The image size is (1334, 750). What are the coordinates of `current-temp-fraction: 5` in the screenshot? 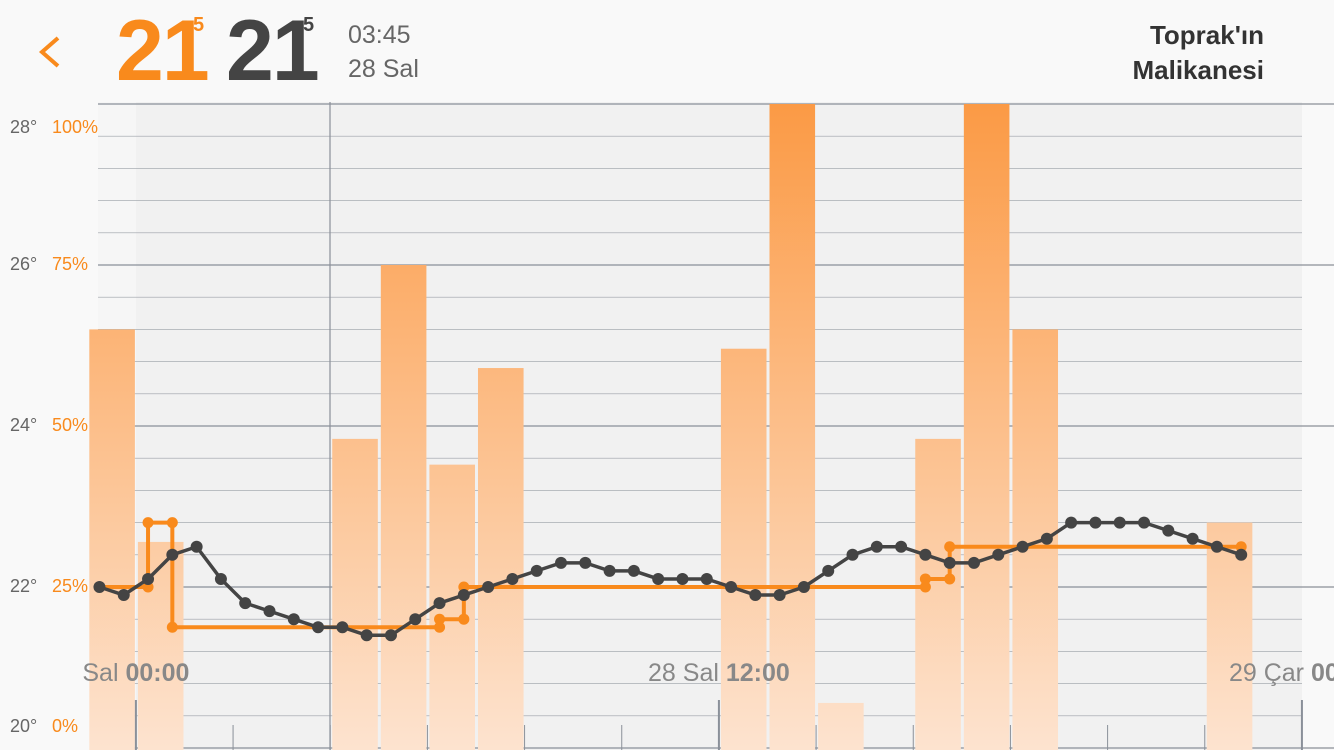 It's located at (199, 25).